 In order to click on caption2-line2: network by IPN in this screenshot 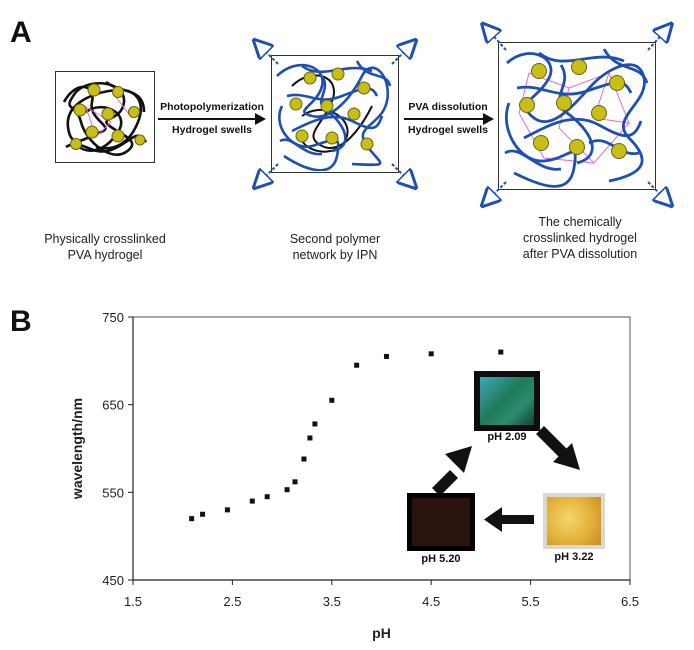, I will do `click(335, 255)`.